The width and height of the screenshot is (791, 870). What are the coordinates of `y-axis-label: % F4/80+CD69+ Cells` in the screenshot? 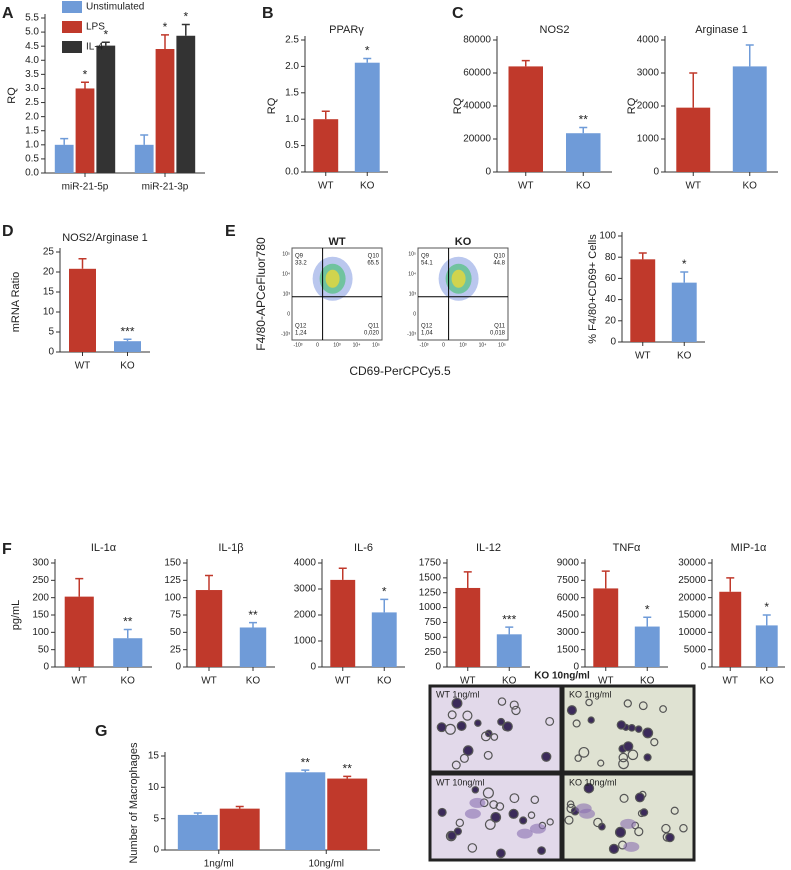 It's located at (593, 289).